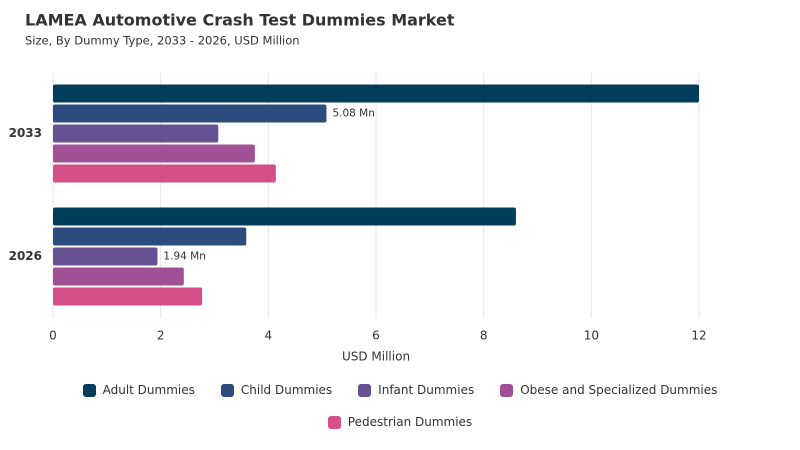 This screenshot has height=450, width=800. What do you see at coordinates (484, 336) in the screenshot?
I see `x-tick-label: 8` at bounding box center [484, 336].